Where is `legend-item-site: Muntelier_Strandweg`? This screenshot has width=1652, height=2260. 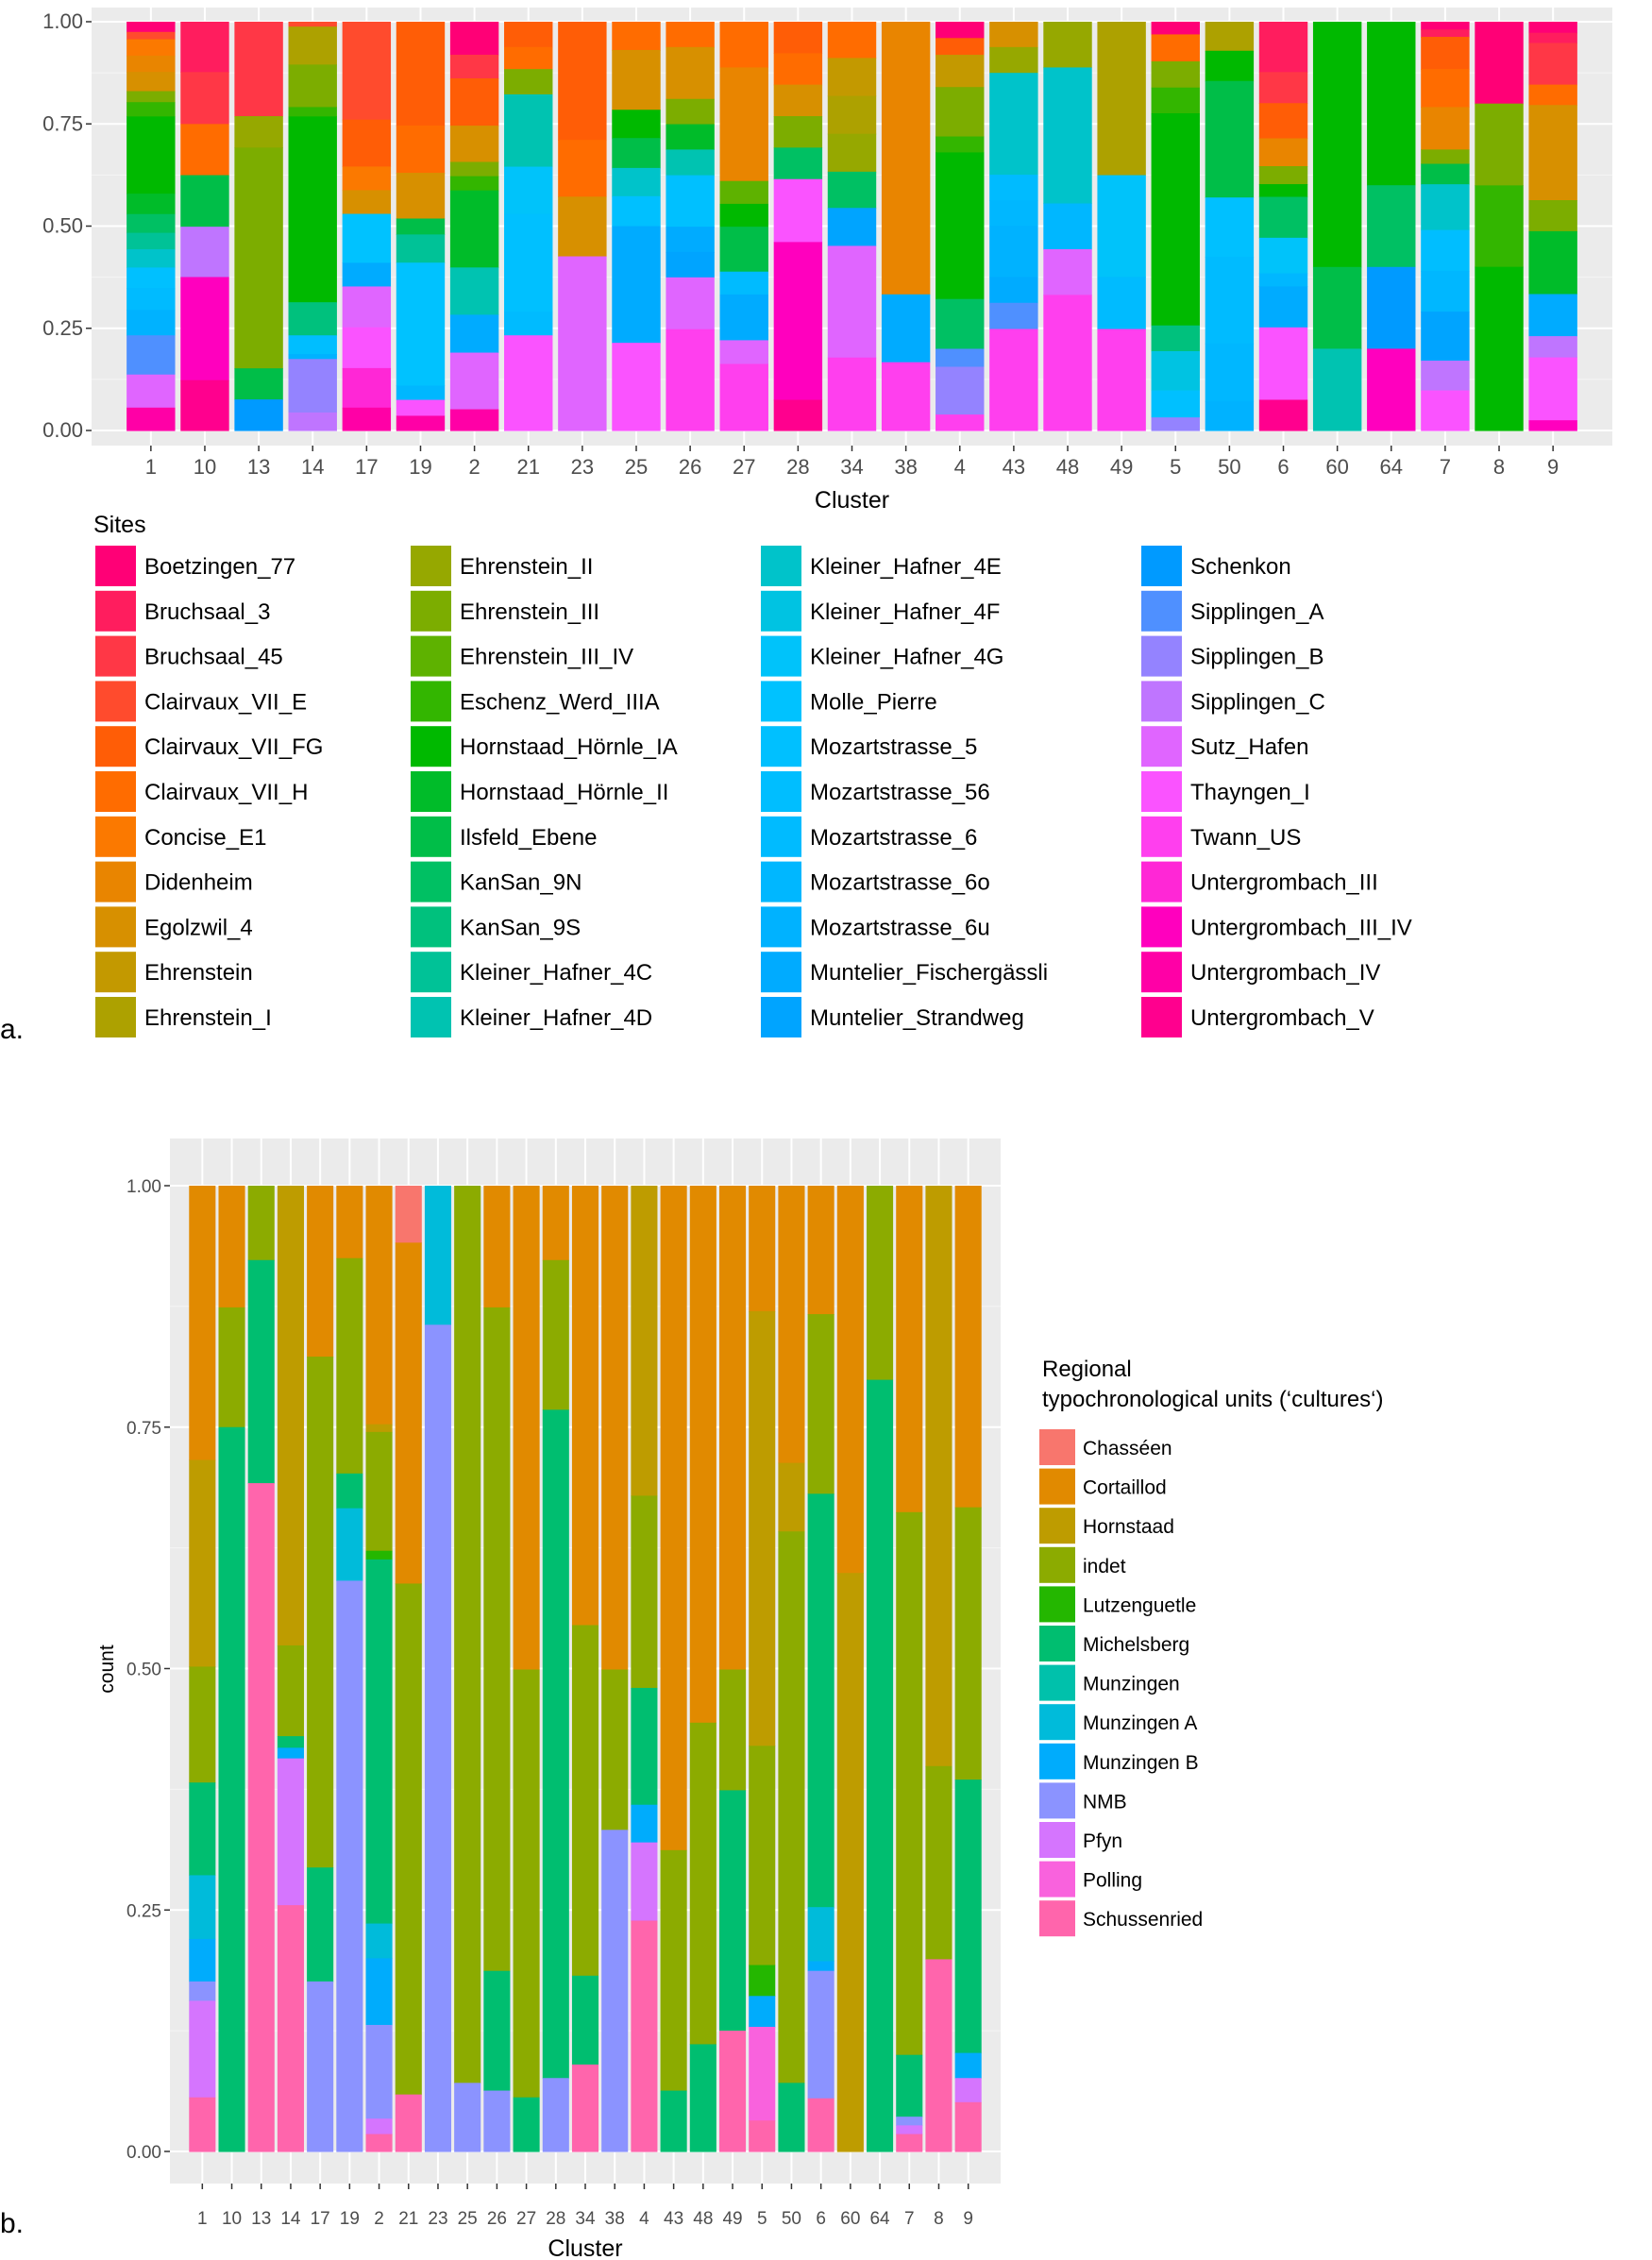
legend-item-site: Muntelier_Strandweg is located at coordinates (892, 1017).